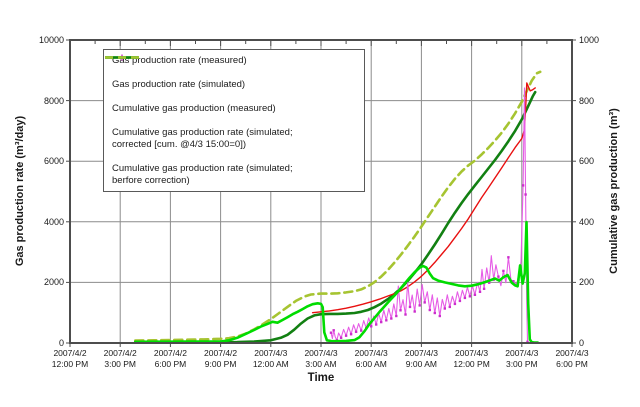  Describe the element at coordinates (61, 343) in the screenshot. I see `y-left-tick-label: 0` at that location.